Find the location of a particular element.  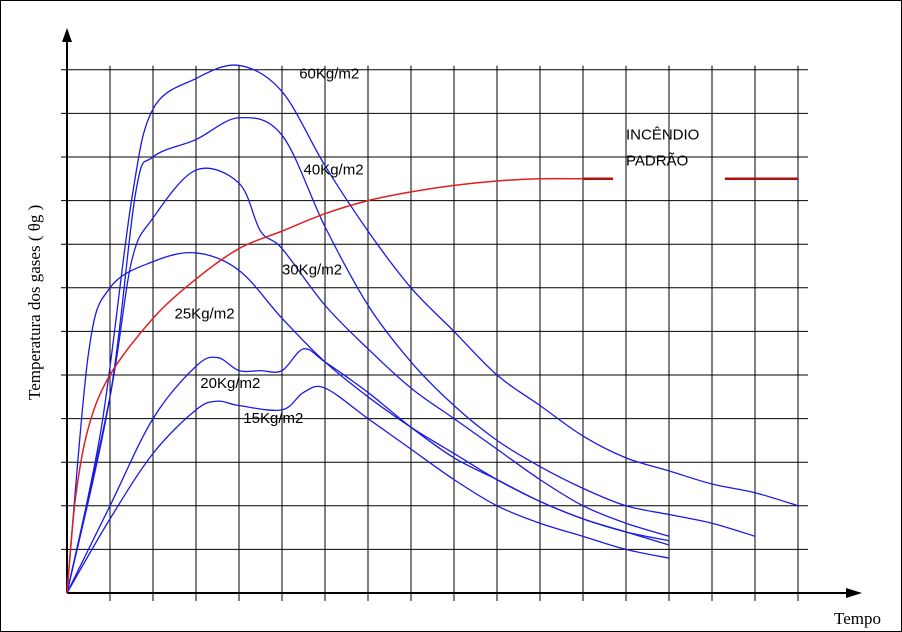

x-axis-arrow is located at coordinates (854, 593).